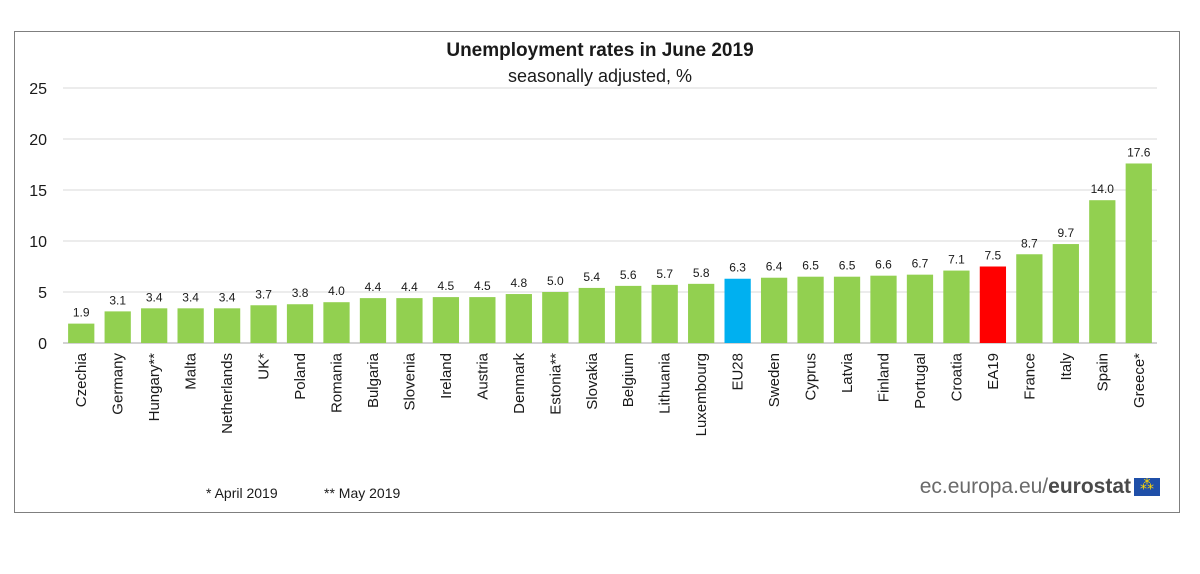 The image size is (1200, 574). I want to click on category-label: Hungary**, so click(154, 387).